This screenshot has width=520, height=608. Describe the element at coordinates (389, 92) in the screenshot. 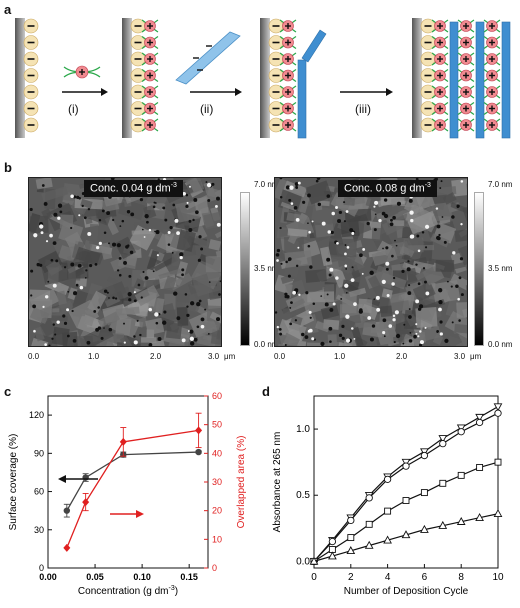

I see `arrow-head` at that location.